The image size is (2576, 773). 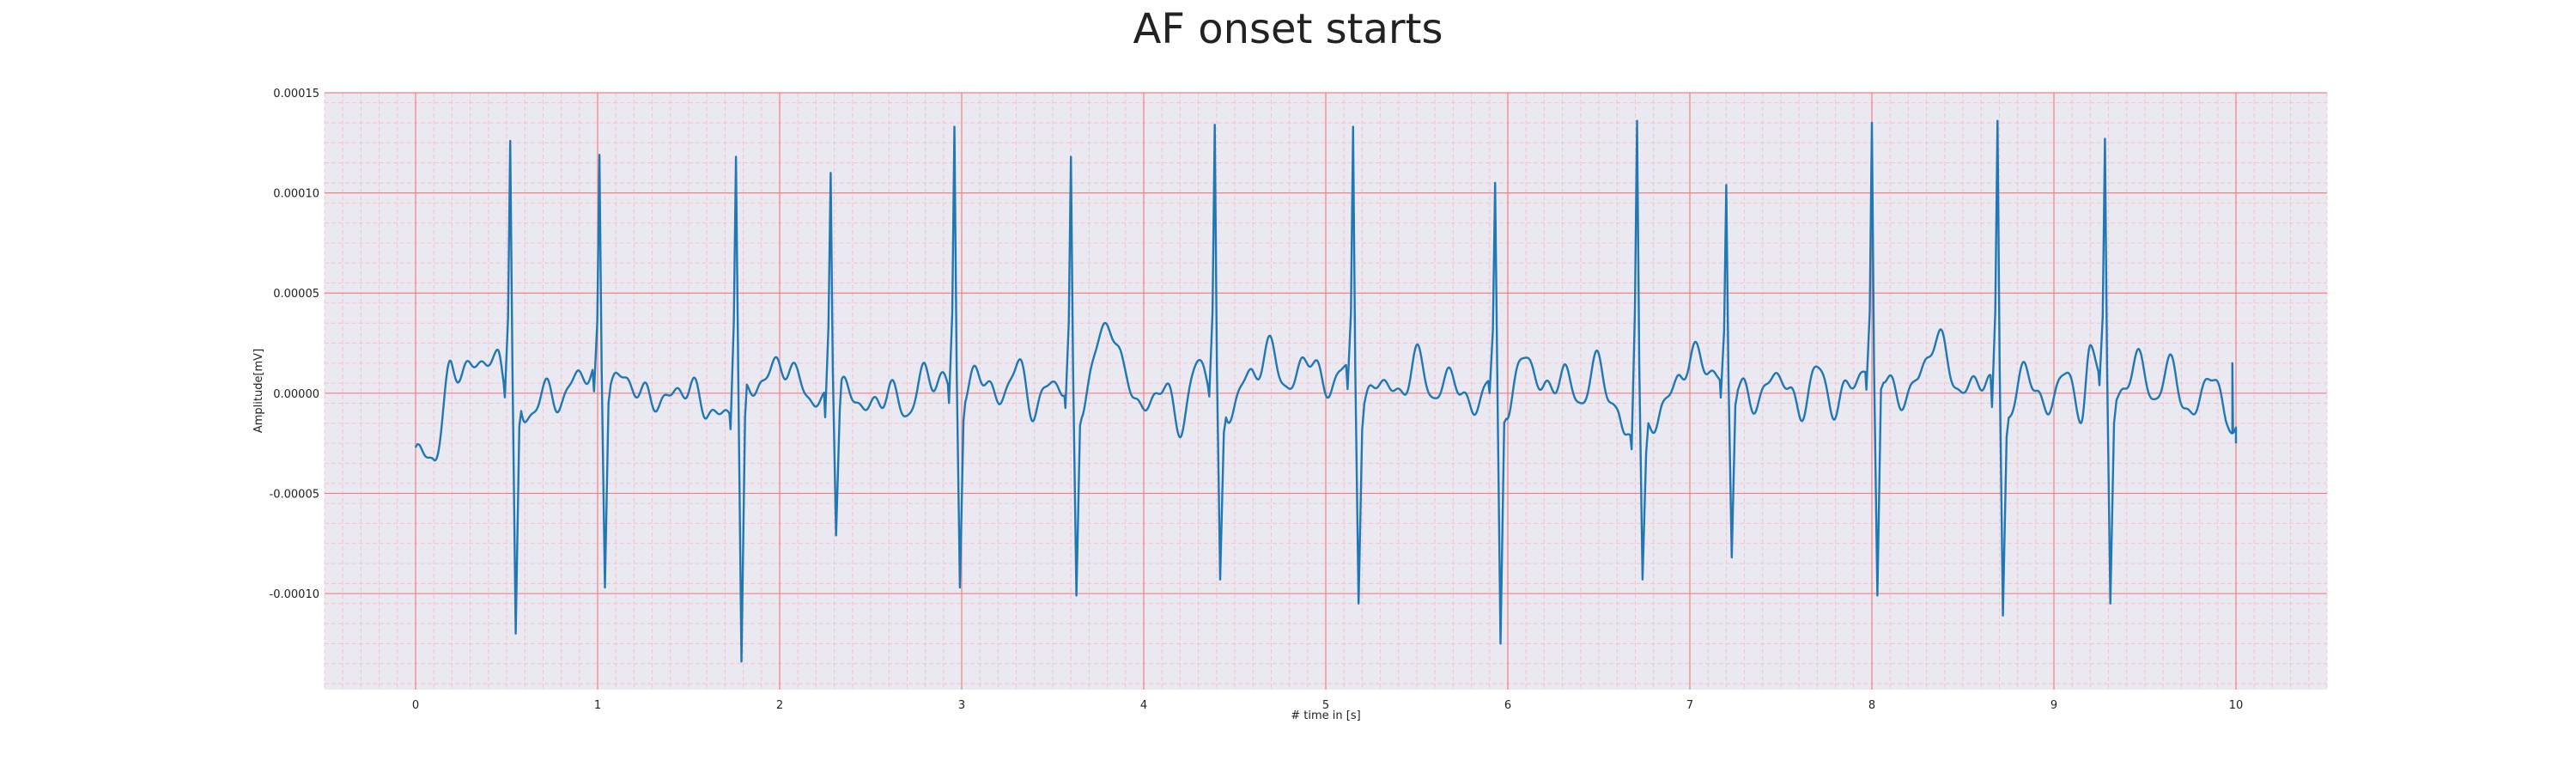 What do you see at coordinates (1325, 715) in the screenshot?
I see `x-axis-label: # time in [s]` at bounding box center [1325, 715].